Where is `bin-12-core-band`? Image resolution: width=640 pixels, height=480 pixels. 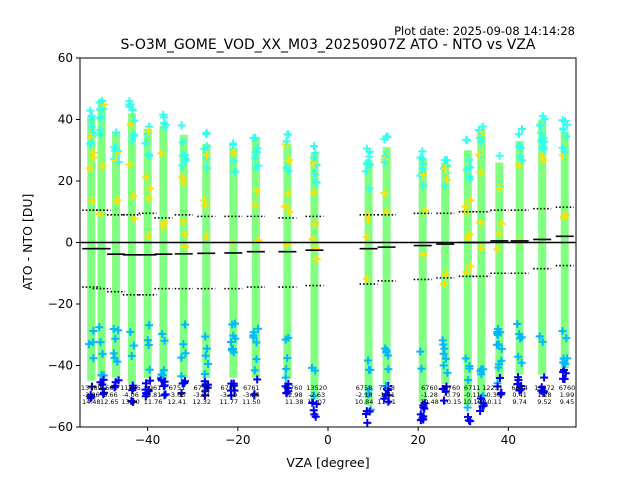
bin-12-core-band is located at coordinates (368, 282).